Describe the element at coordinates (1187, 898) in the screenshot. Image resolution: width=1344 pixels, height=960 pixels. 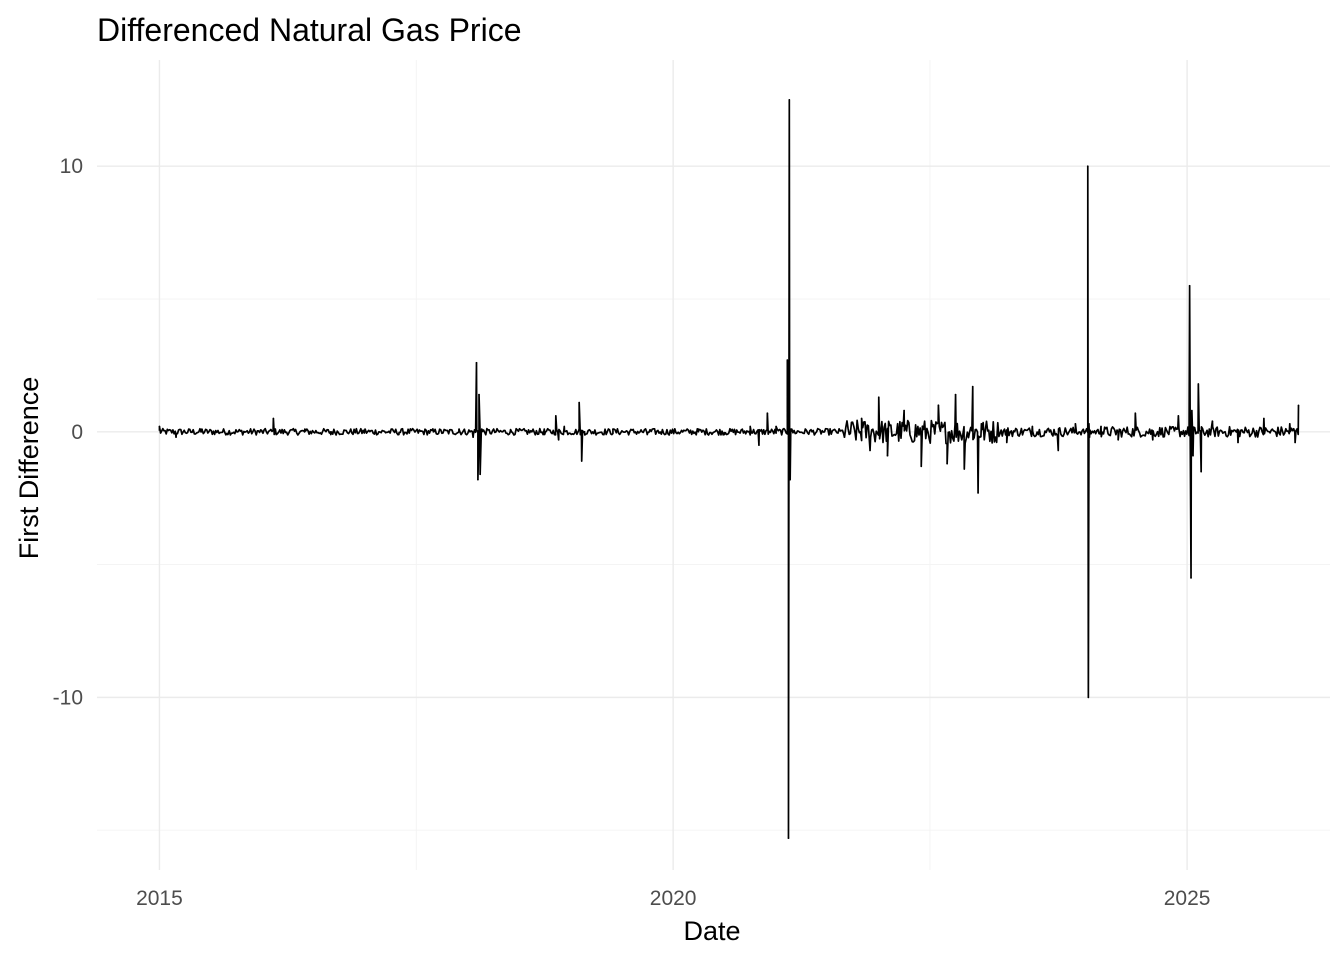
I see `x-tick-label: 2025` at that location.